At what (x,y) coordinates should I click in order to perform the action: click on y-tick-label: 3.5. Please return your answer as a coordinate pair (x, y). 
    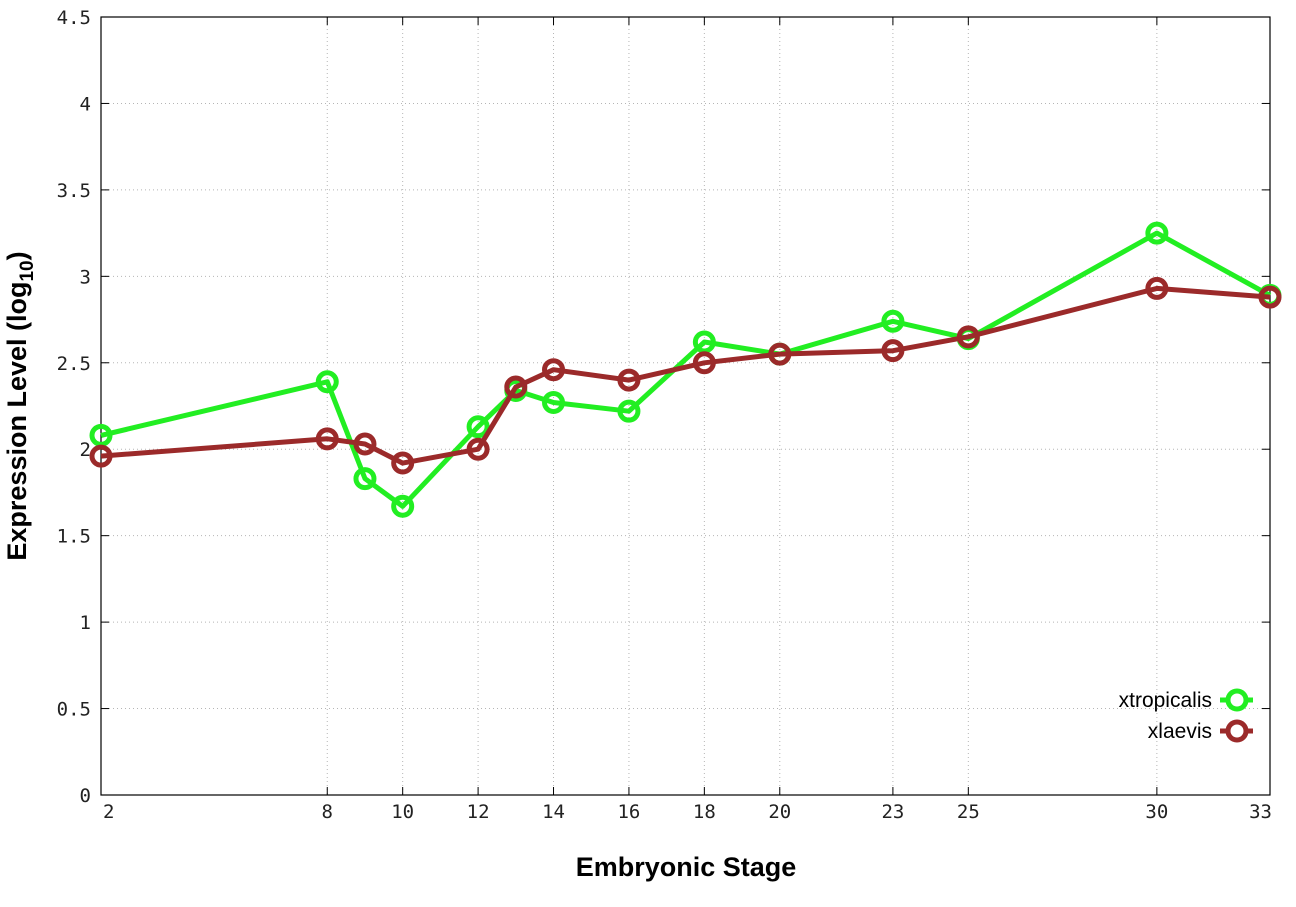
    Looking at the image, I should click on (74, 191).